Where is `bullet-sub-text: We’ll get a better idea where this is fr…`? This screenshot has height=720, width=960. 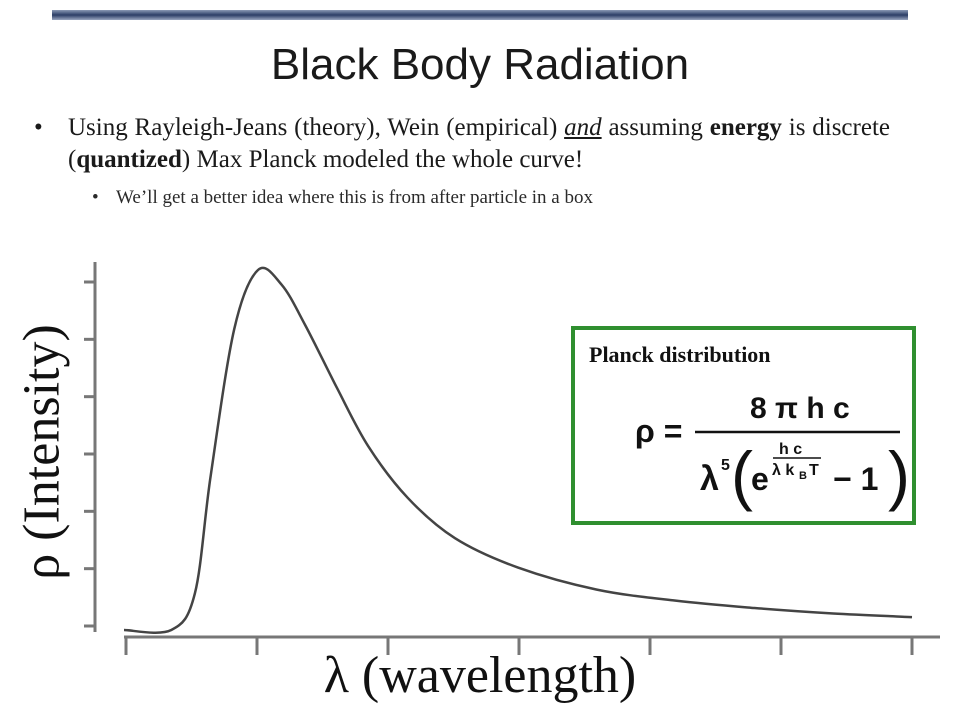
bullet-sub-text: We’ll get a better idea where this is fr… is located at coordinates (354, 197).